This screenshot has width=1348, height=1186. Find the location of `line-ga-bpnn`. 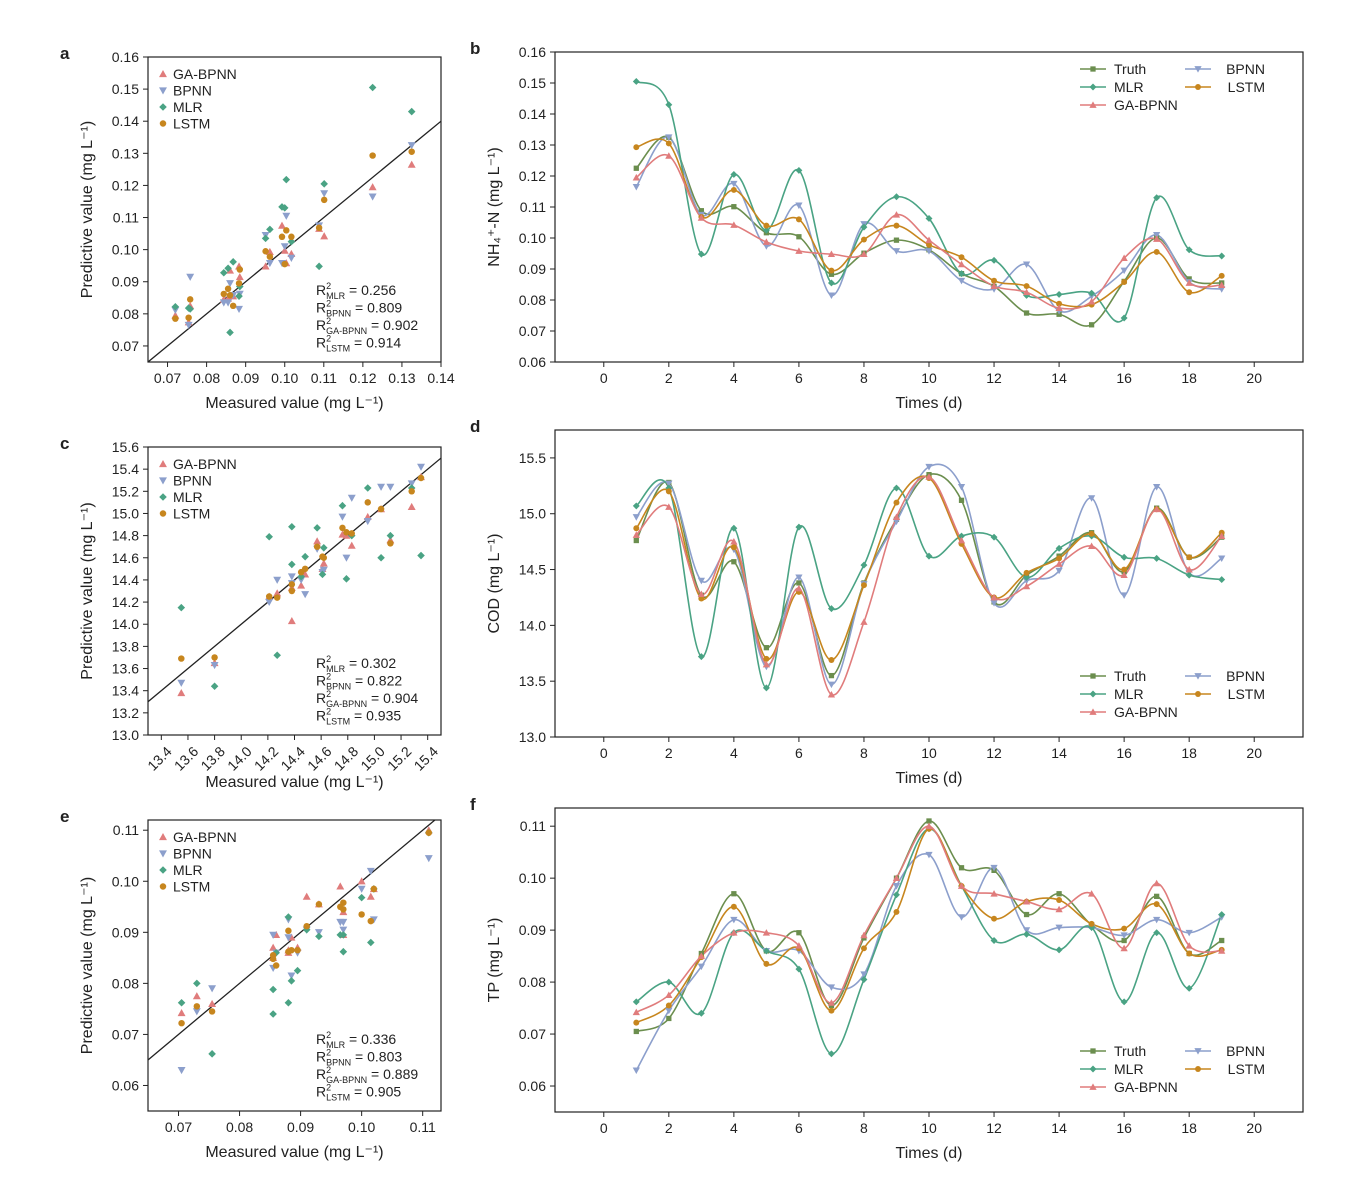

line-ga-bpnn is located at coordinates (929, 585).